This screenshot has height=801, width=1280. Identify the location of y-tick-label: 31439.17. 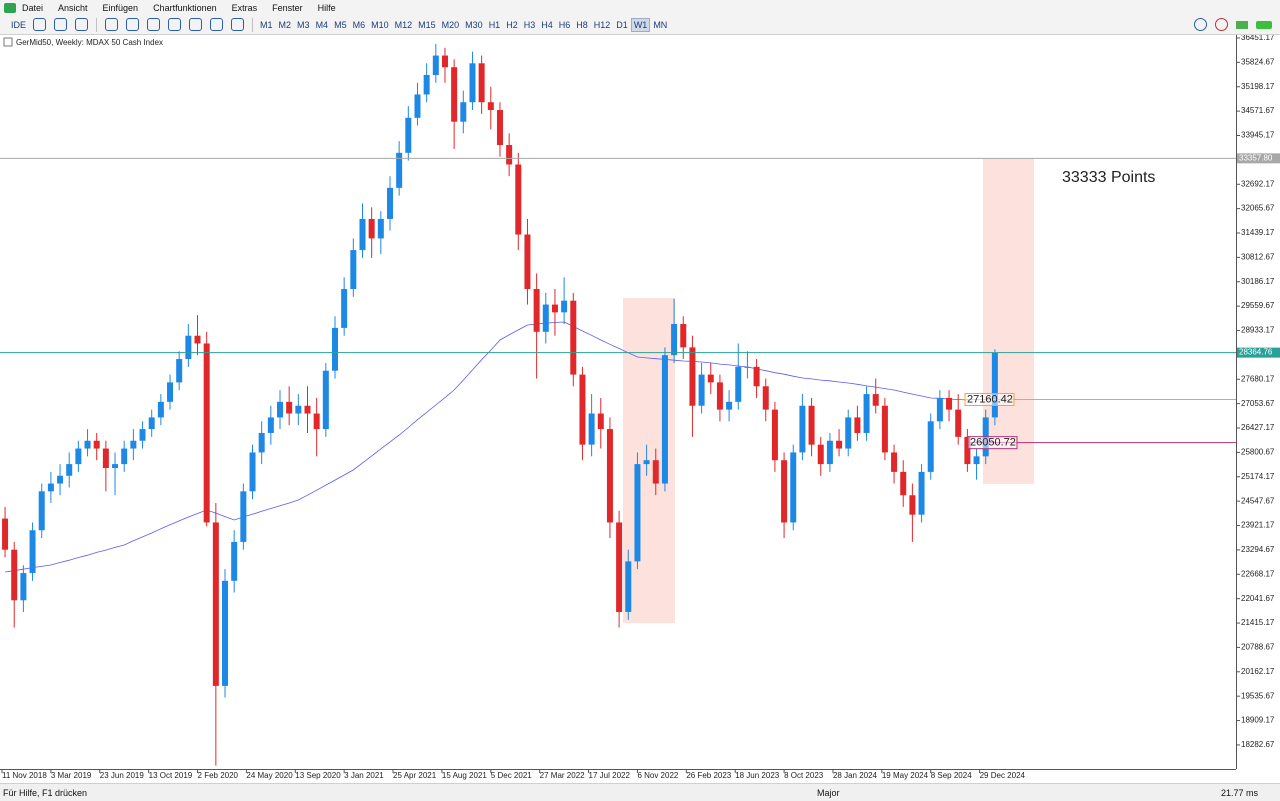
(1258, 232).